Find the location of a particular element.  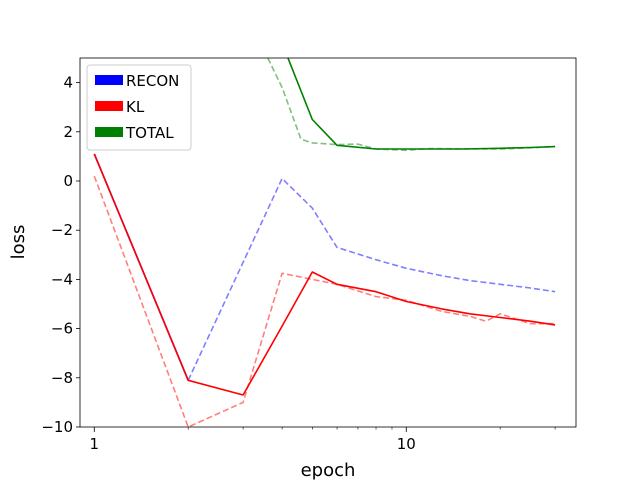

y-tick-label: 2 is located at coordinates (68, 132).